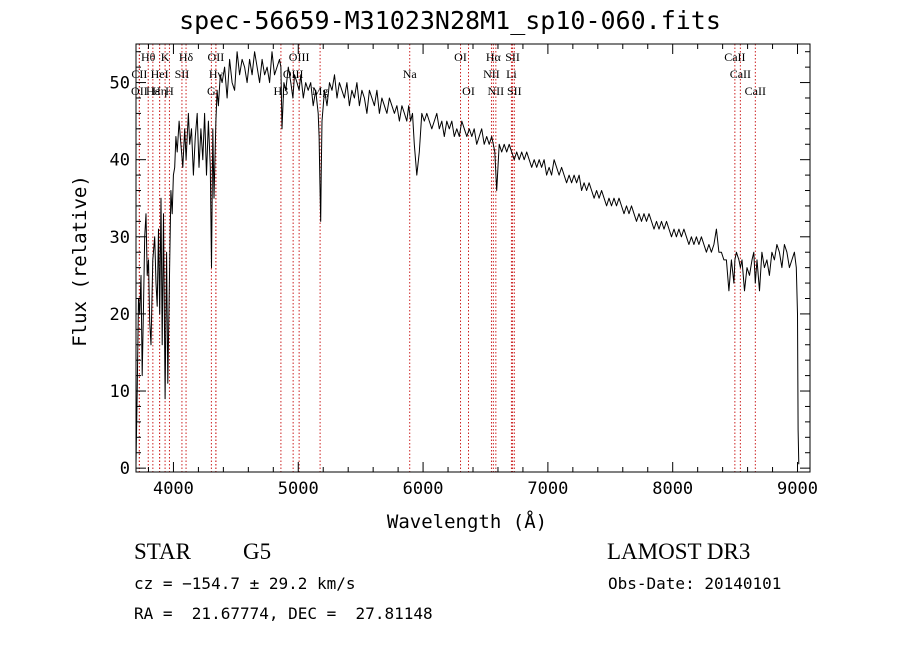 The height and width of the screenshot is (649, 900). What do you see at coordinates (125, 469) in the screenshot?
I see `y-tick-label-0: 0` at bounding box center [125, 469].